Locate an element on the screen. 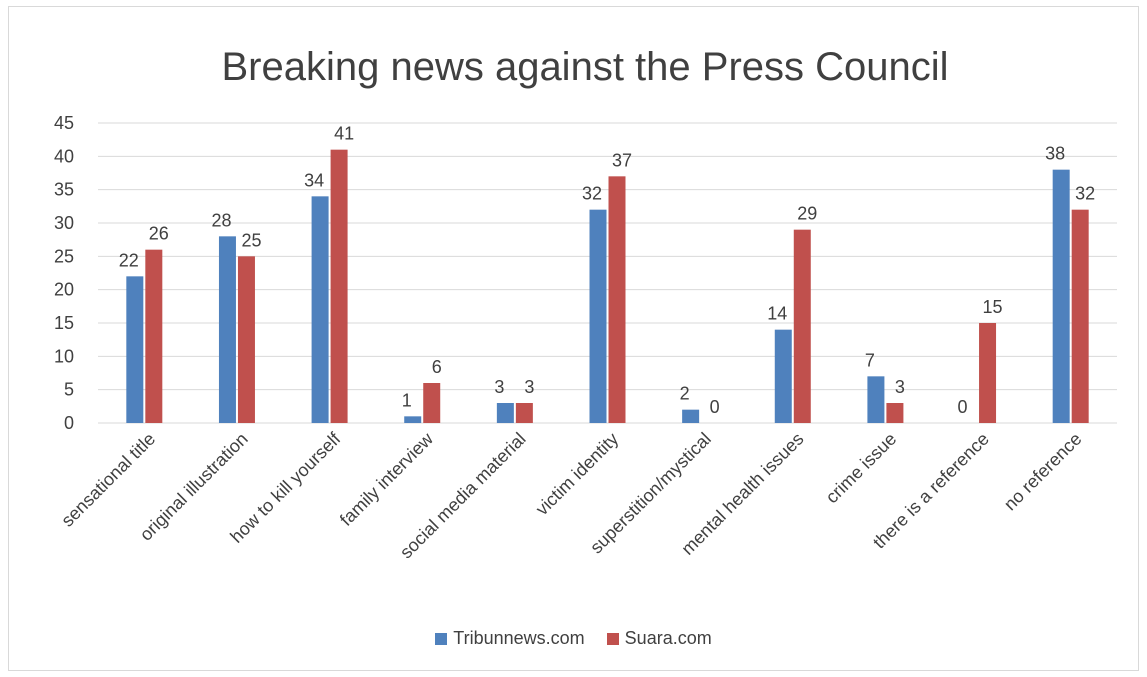  y-tick-label: 45 is located at coordinates (64, 123).